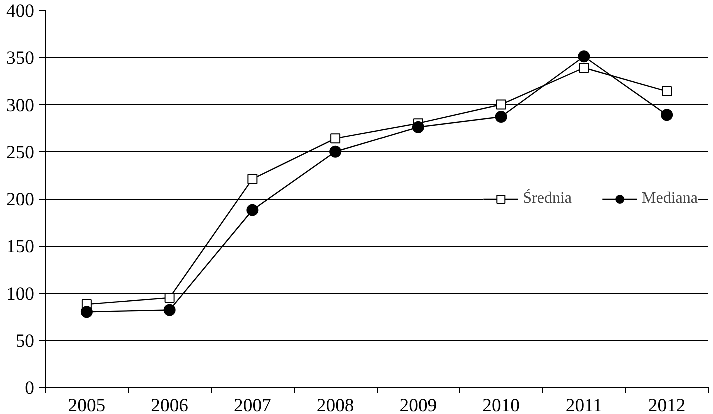  What do you see at coordinates (87, 405) in the screenshot?
I see `x-tick-label: 2005` at bounding box center [87, 405].